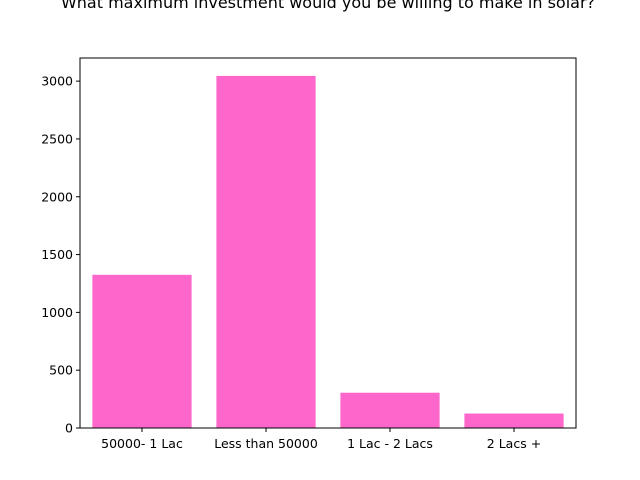 Image resolution: width=640 pixels, height=480 pixels. Describe the element at coordinates (514, 443) in the screenshot. I see `x-tick-label: 2 Lacs +` at that location.